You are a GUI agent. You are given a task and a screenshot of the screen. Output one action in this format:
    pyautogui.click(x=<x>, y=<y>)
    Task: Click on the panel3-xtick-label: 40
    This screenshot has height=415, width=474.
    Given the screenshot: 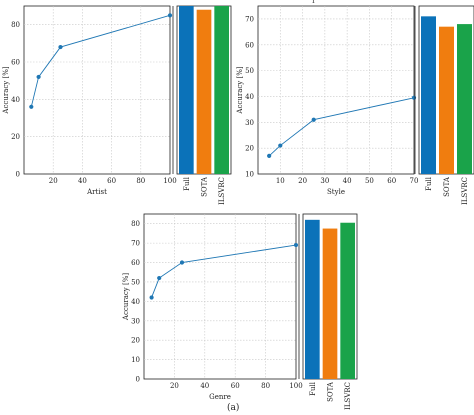 What is the action you would take?
    pyautogui.click(x=204, y=386)
    